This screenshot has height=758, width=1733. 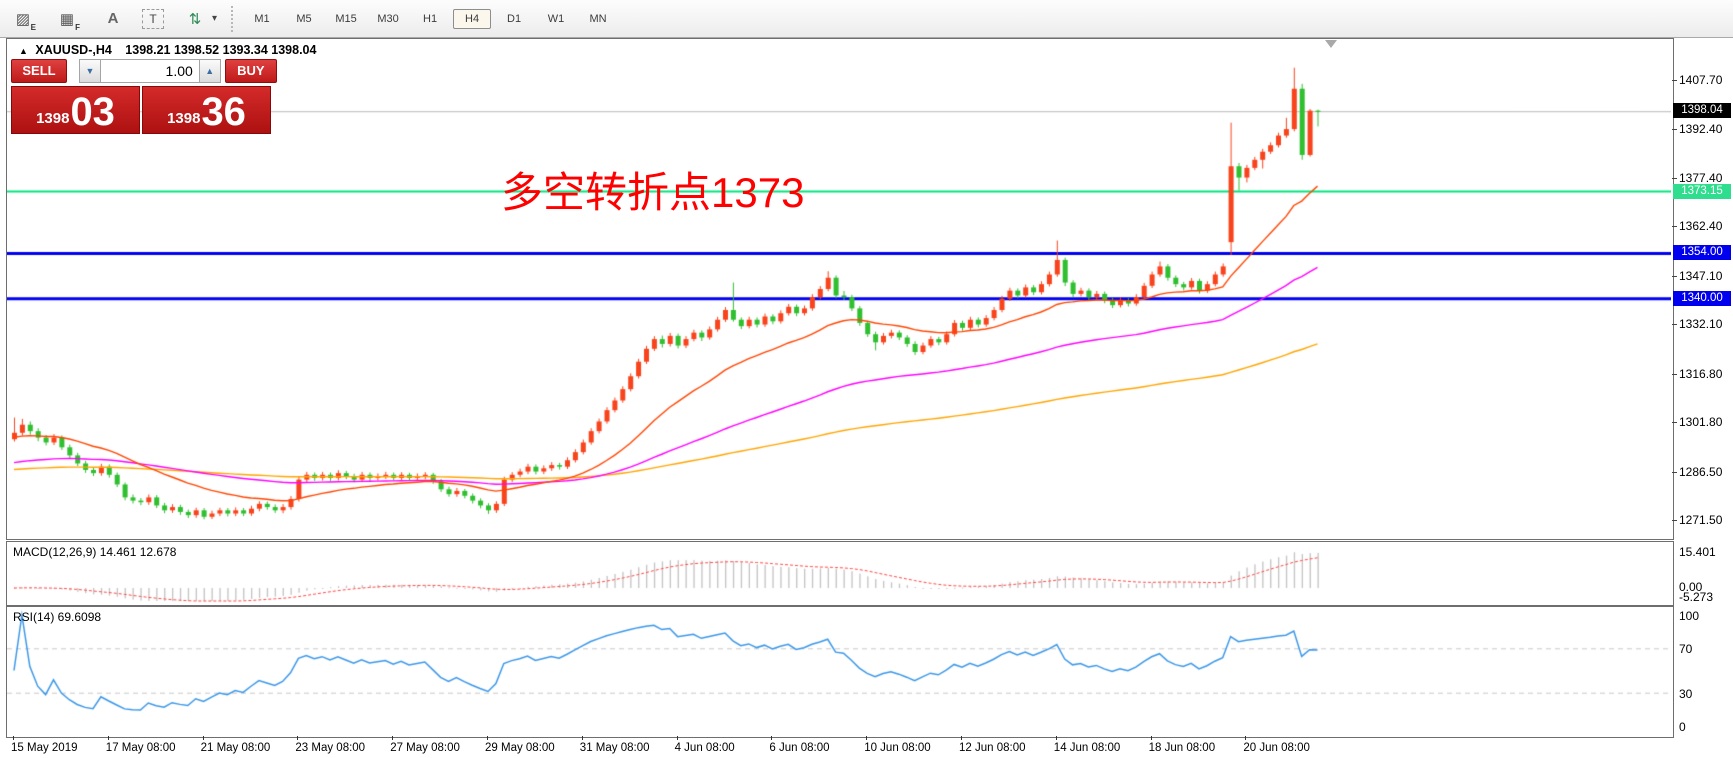 I want to click on timeframe-button-h1: H1, so click(x=430, y=18).